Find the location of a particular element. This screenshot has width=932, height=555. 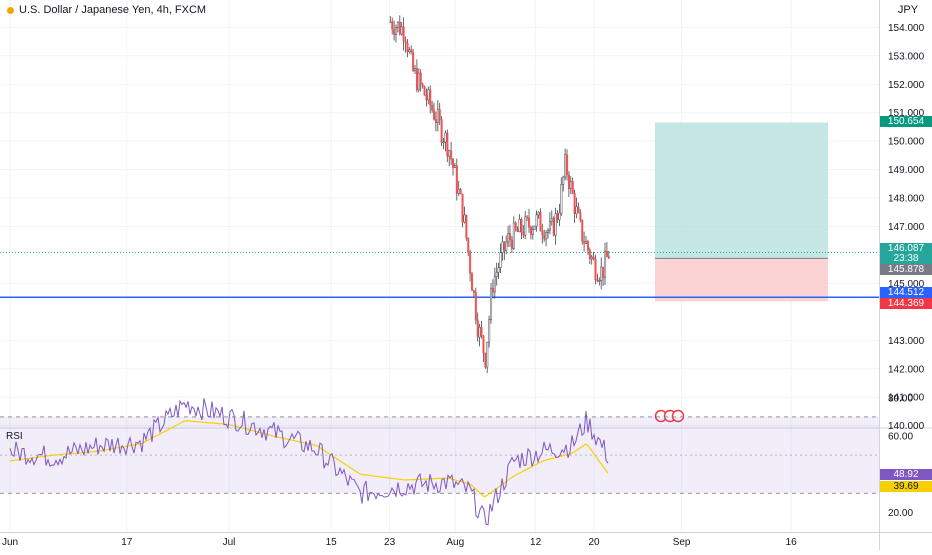

rsi-indicator-label: RSI is located at coordinates (14, 436).